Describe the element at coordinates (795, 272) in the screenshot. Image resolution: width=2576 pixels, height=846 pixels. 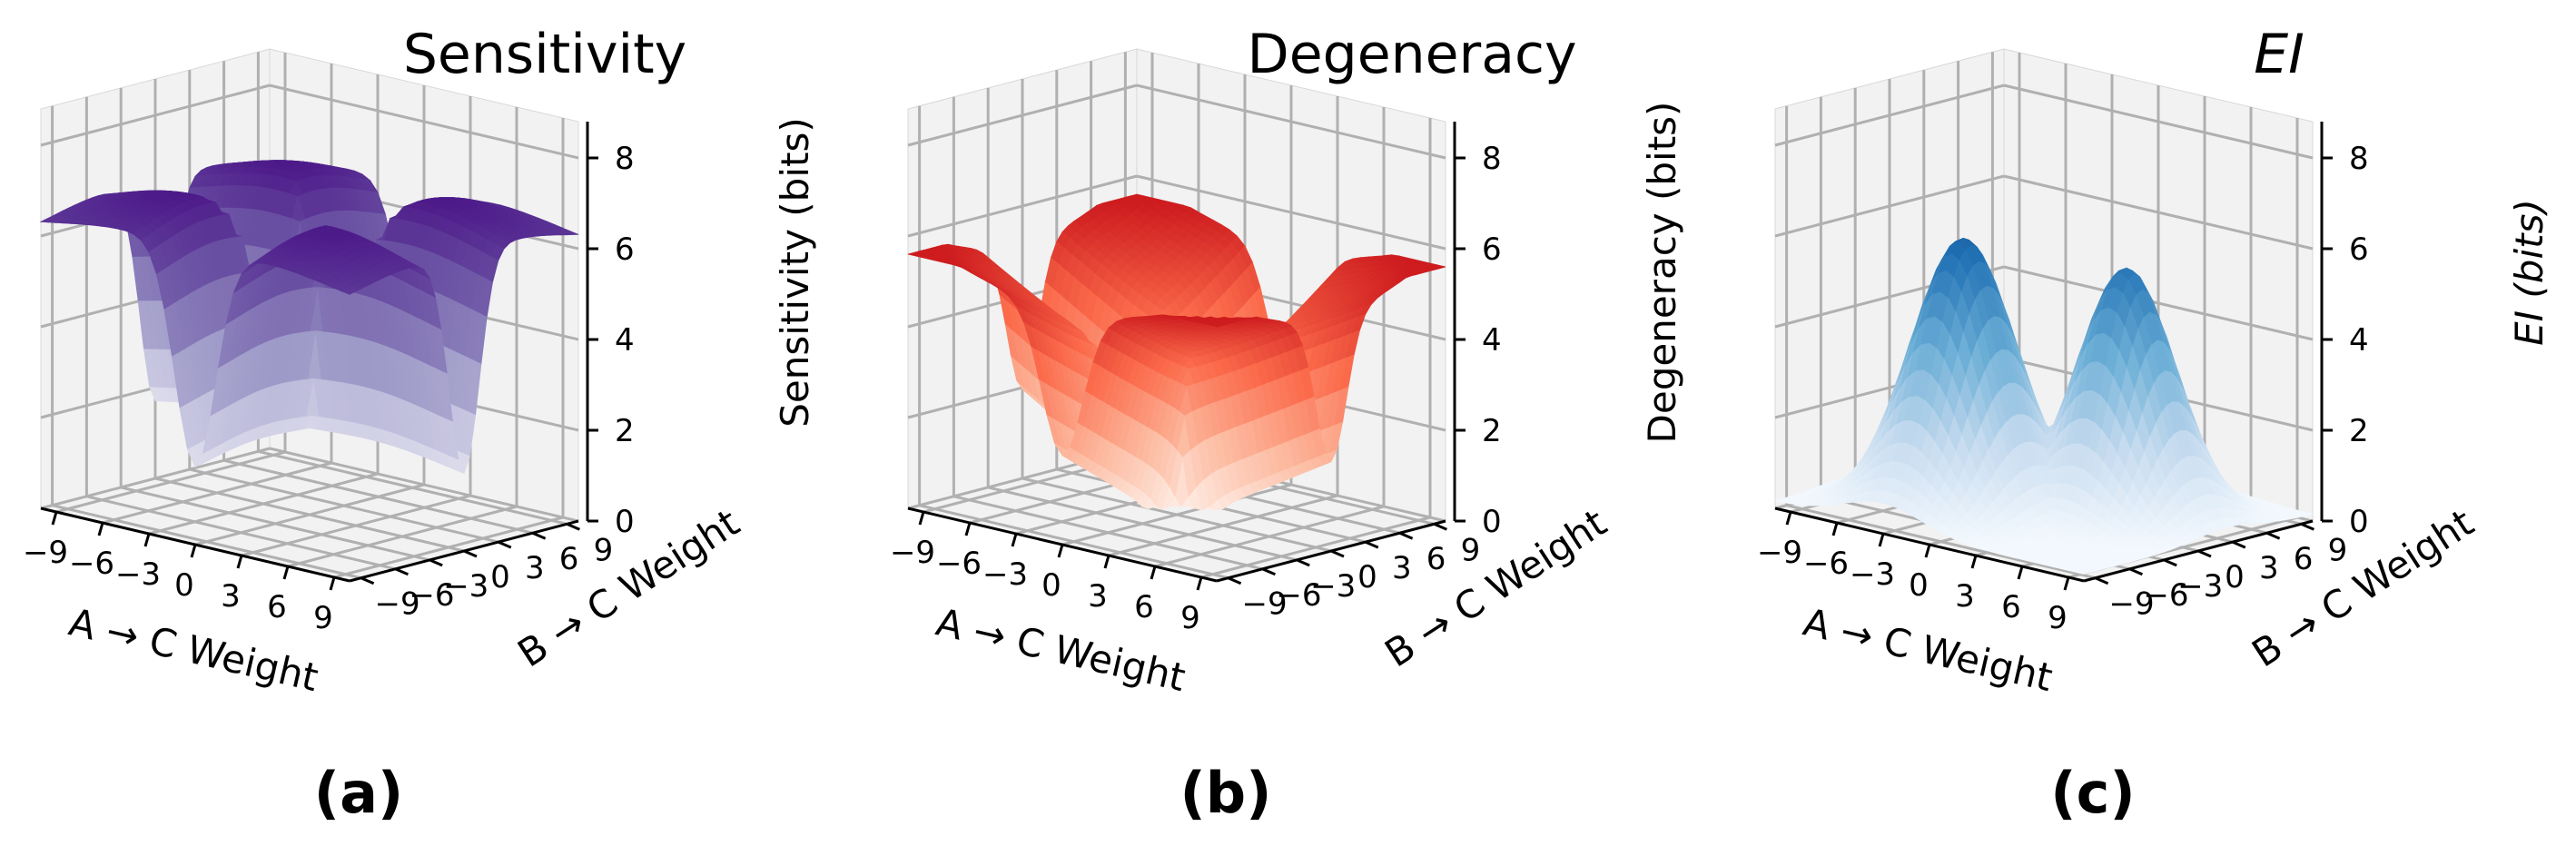
I see `z-axis-label: Sensitivity (bits)` at that location.